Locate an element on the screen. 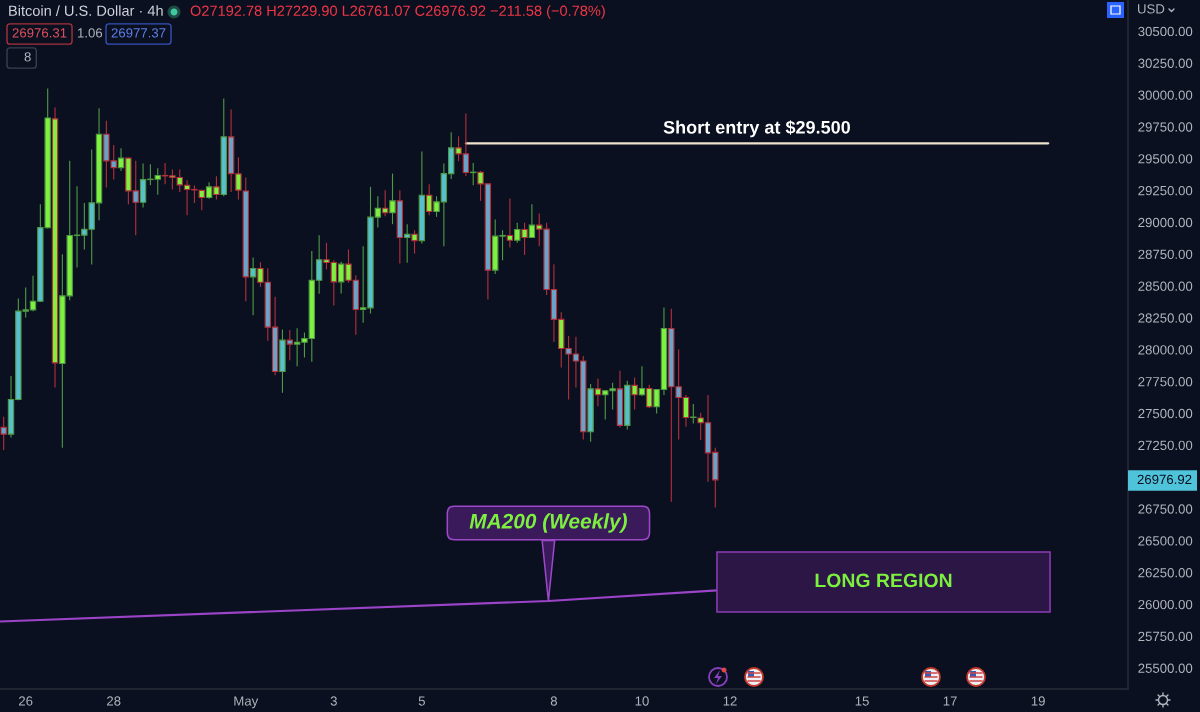 This screenshot has width=1200, height=712. x-tick-label: 28 is located at coordinates (114, 701).